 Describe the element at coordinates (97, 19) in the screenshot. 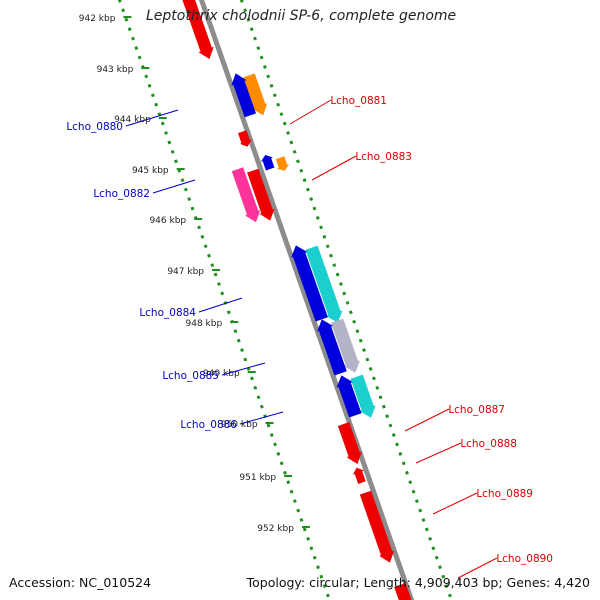

I see `kbp-tick-label: 942 kbp` at that location.